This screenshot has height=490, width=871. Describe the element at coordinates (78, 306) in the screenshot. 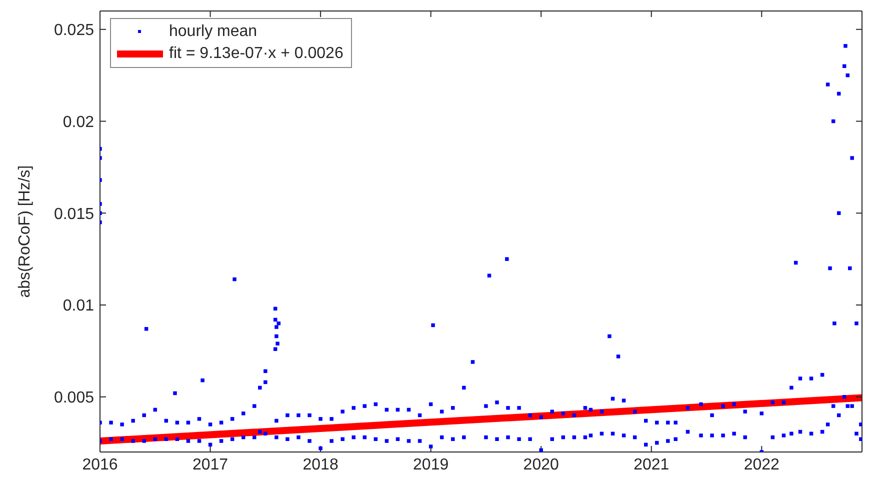

I see `y-tick-label: 0.01` at that location.